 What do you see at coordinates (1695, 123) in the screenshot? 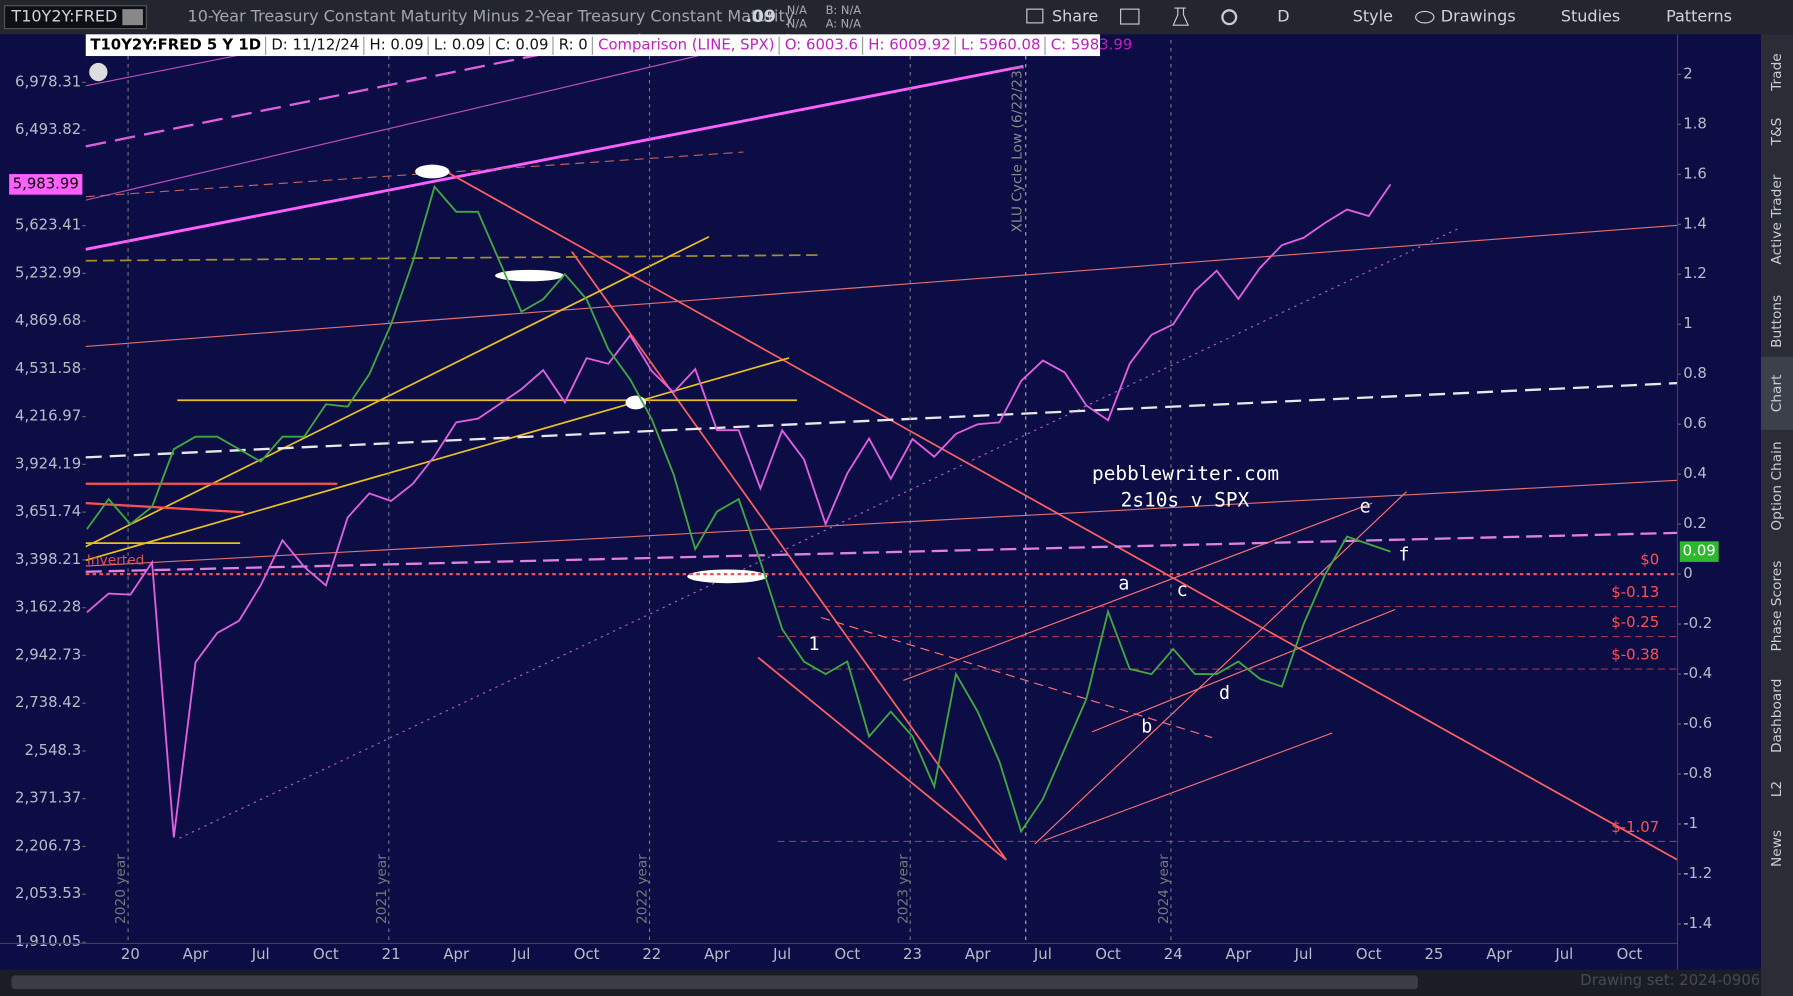
I see `y2-tick-label: 1.8` at bounding box center [1695, 123].